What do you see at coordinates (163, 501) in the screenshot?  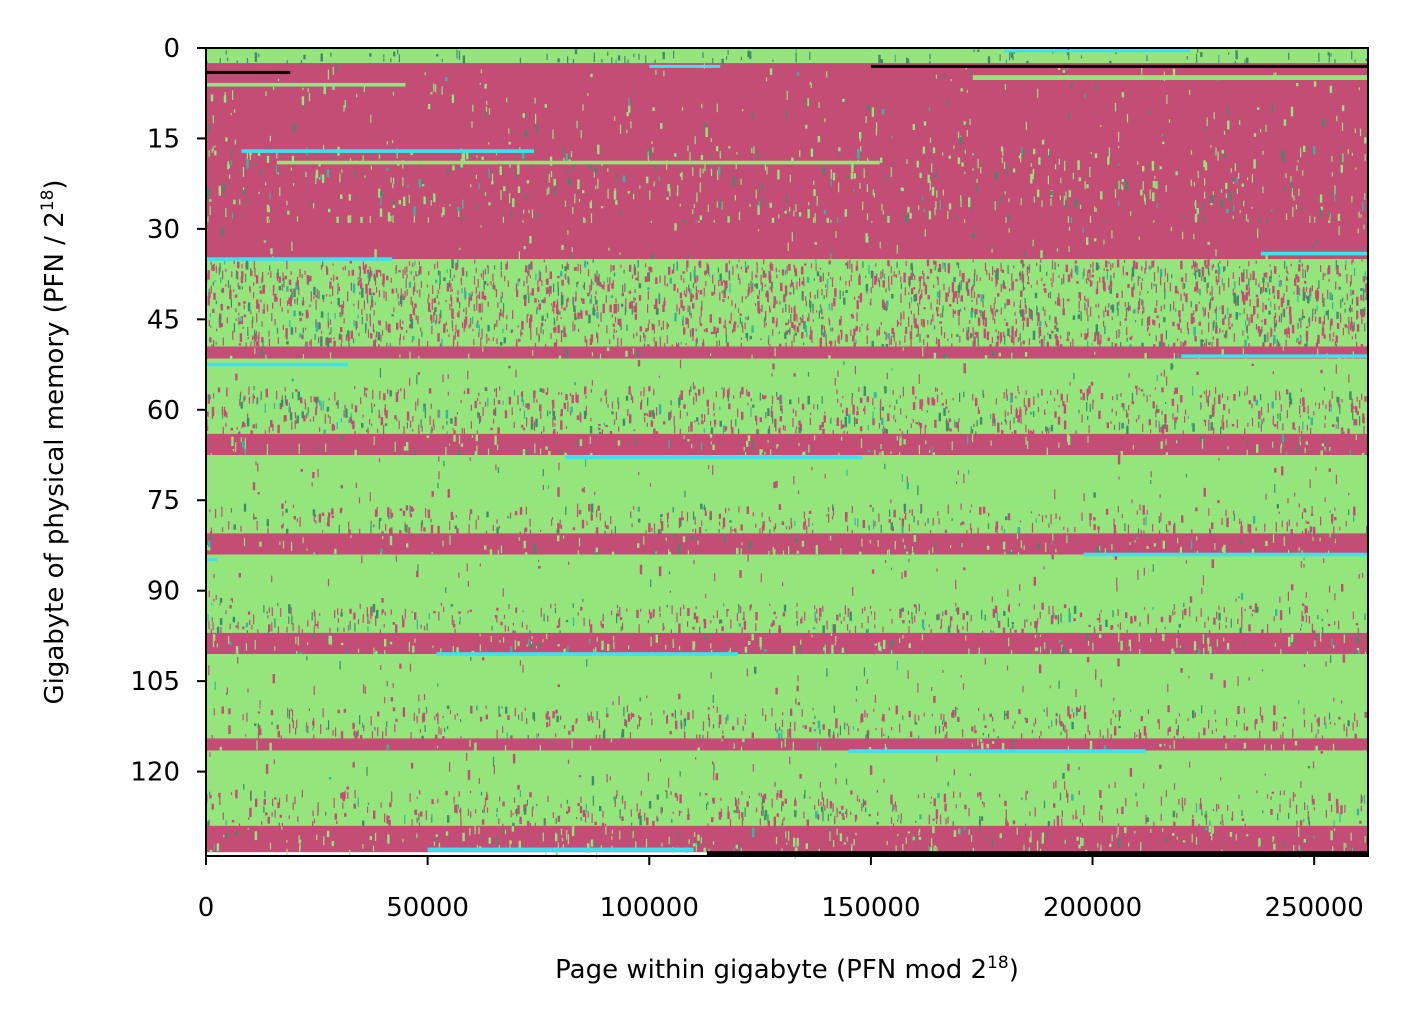 I see `y-tick-label: 75` at bounding box center [163, 501].